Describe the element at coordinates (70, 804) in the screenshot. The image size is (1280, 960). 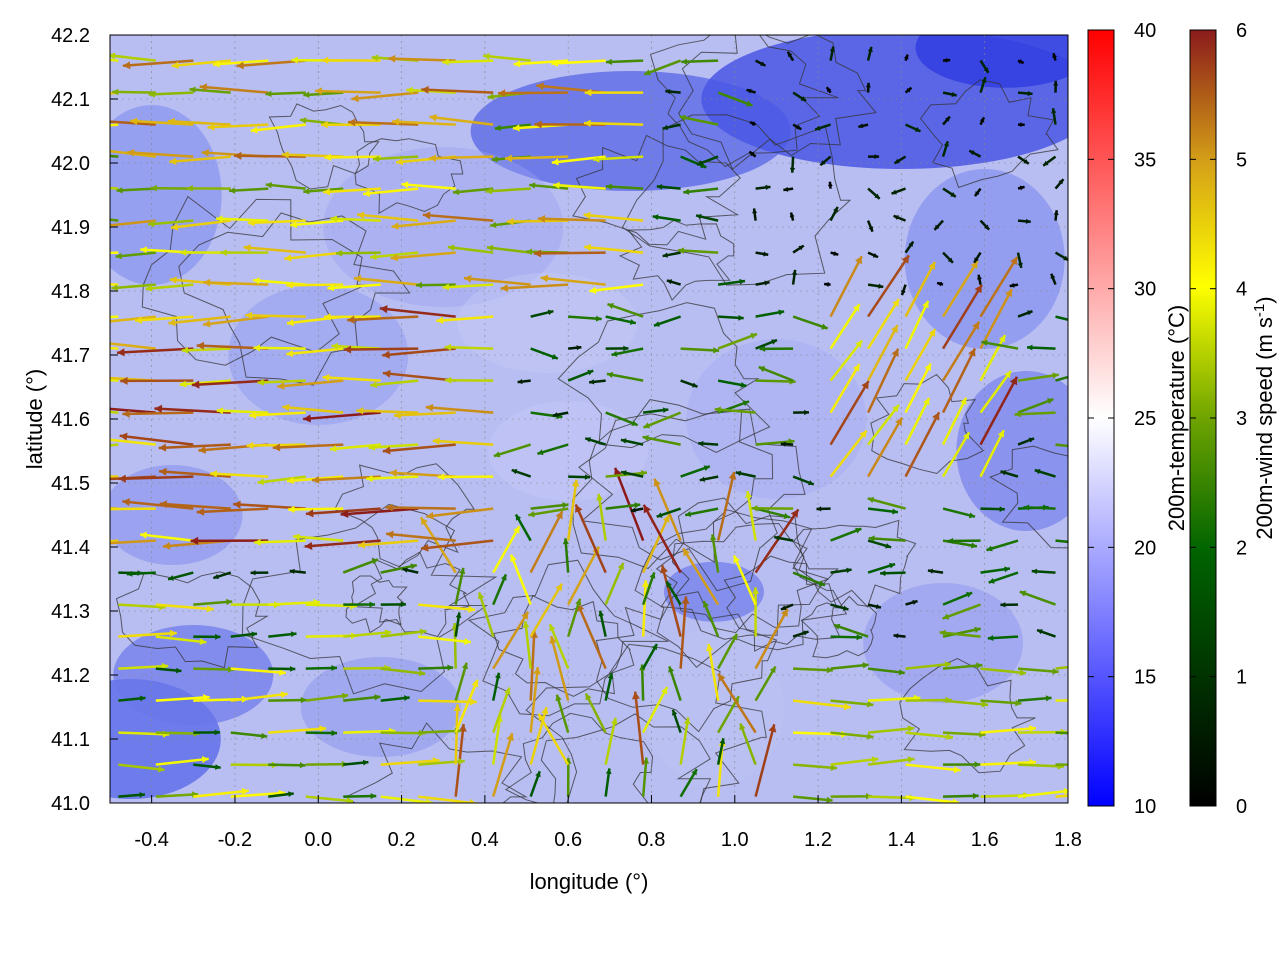
I see `y-tick-label: 41.0` at that location.